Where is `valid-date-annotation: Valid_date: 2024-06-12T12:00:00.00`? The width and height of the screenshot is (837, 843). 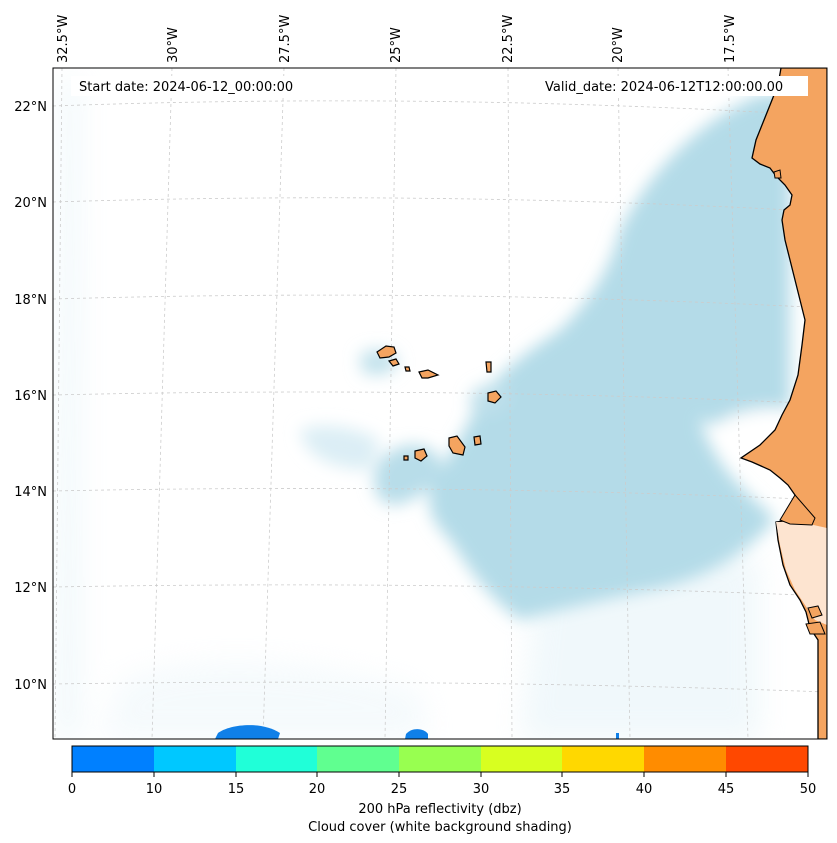 valid-date-annotation: Valid_date: 2024-06-12T12:00:00.00 is located at coordinates (673, 86).